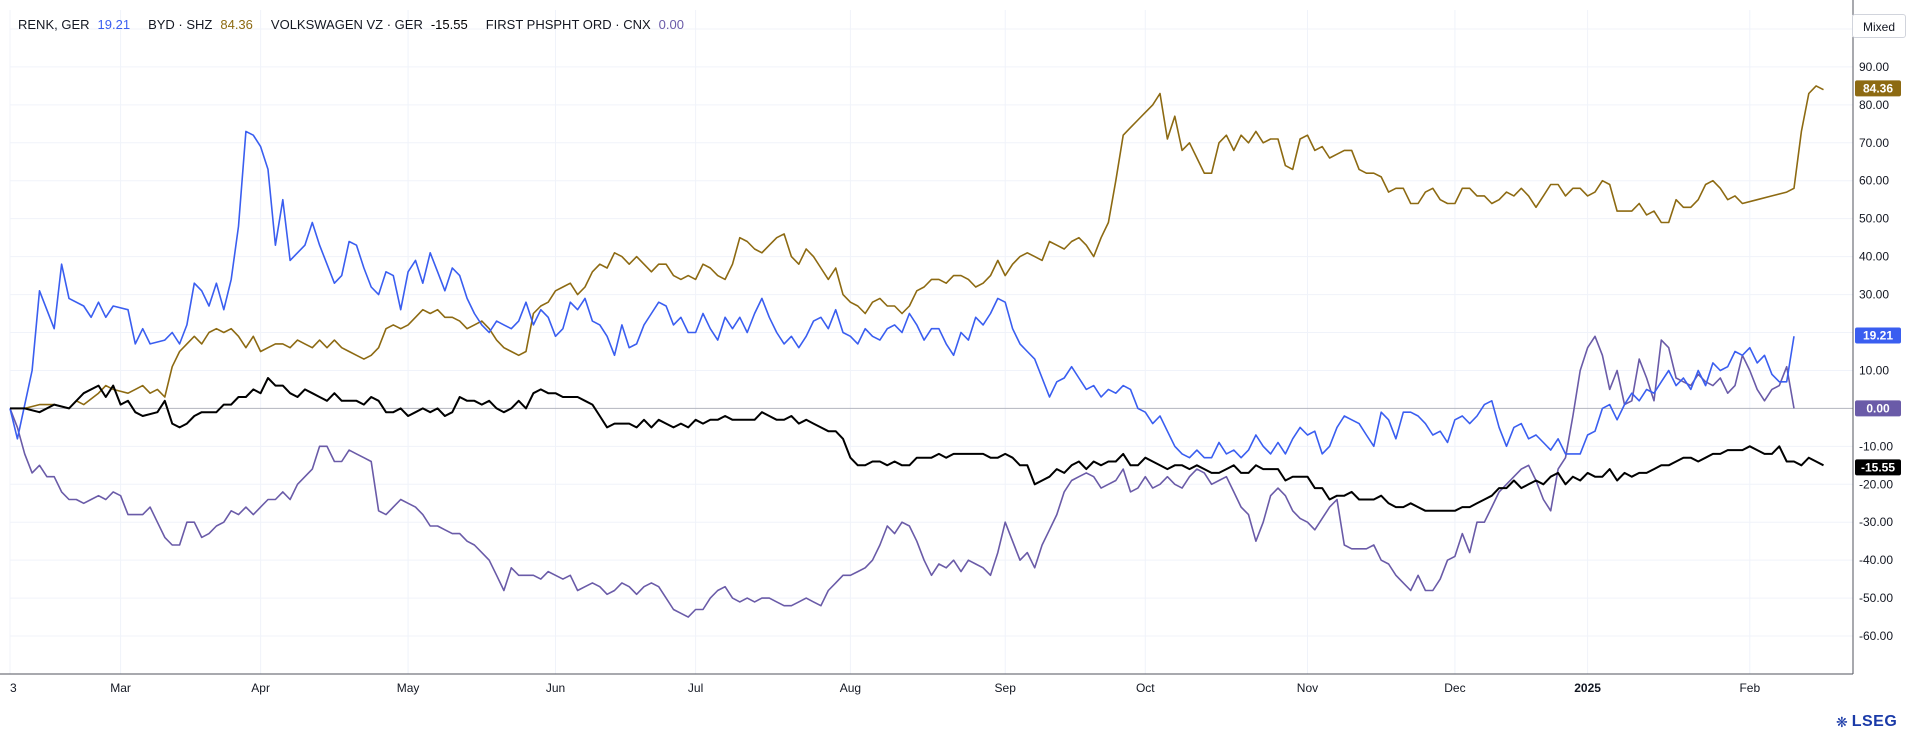 The width and height of the screenshot is (1920, 739). I want to click on legend-series-name: BYD · SHZ, so click(180, 24).